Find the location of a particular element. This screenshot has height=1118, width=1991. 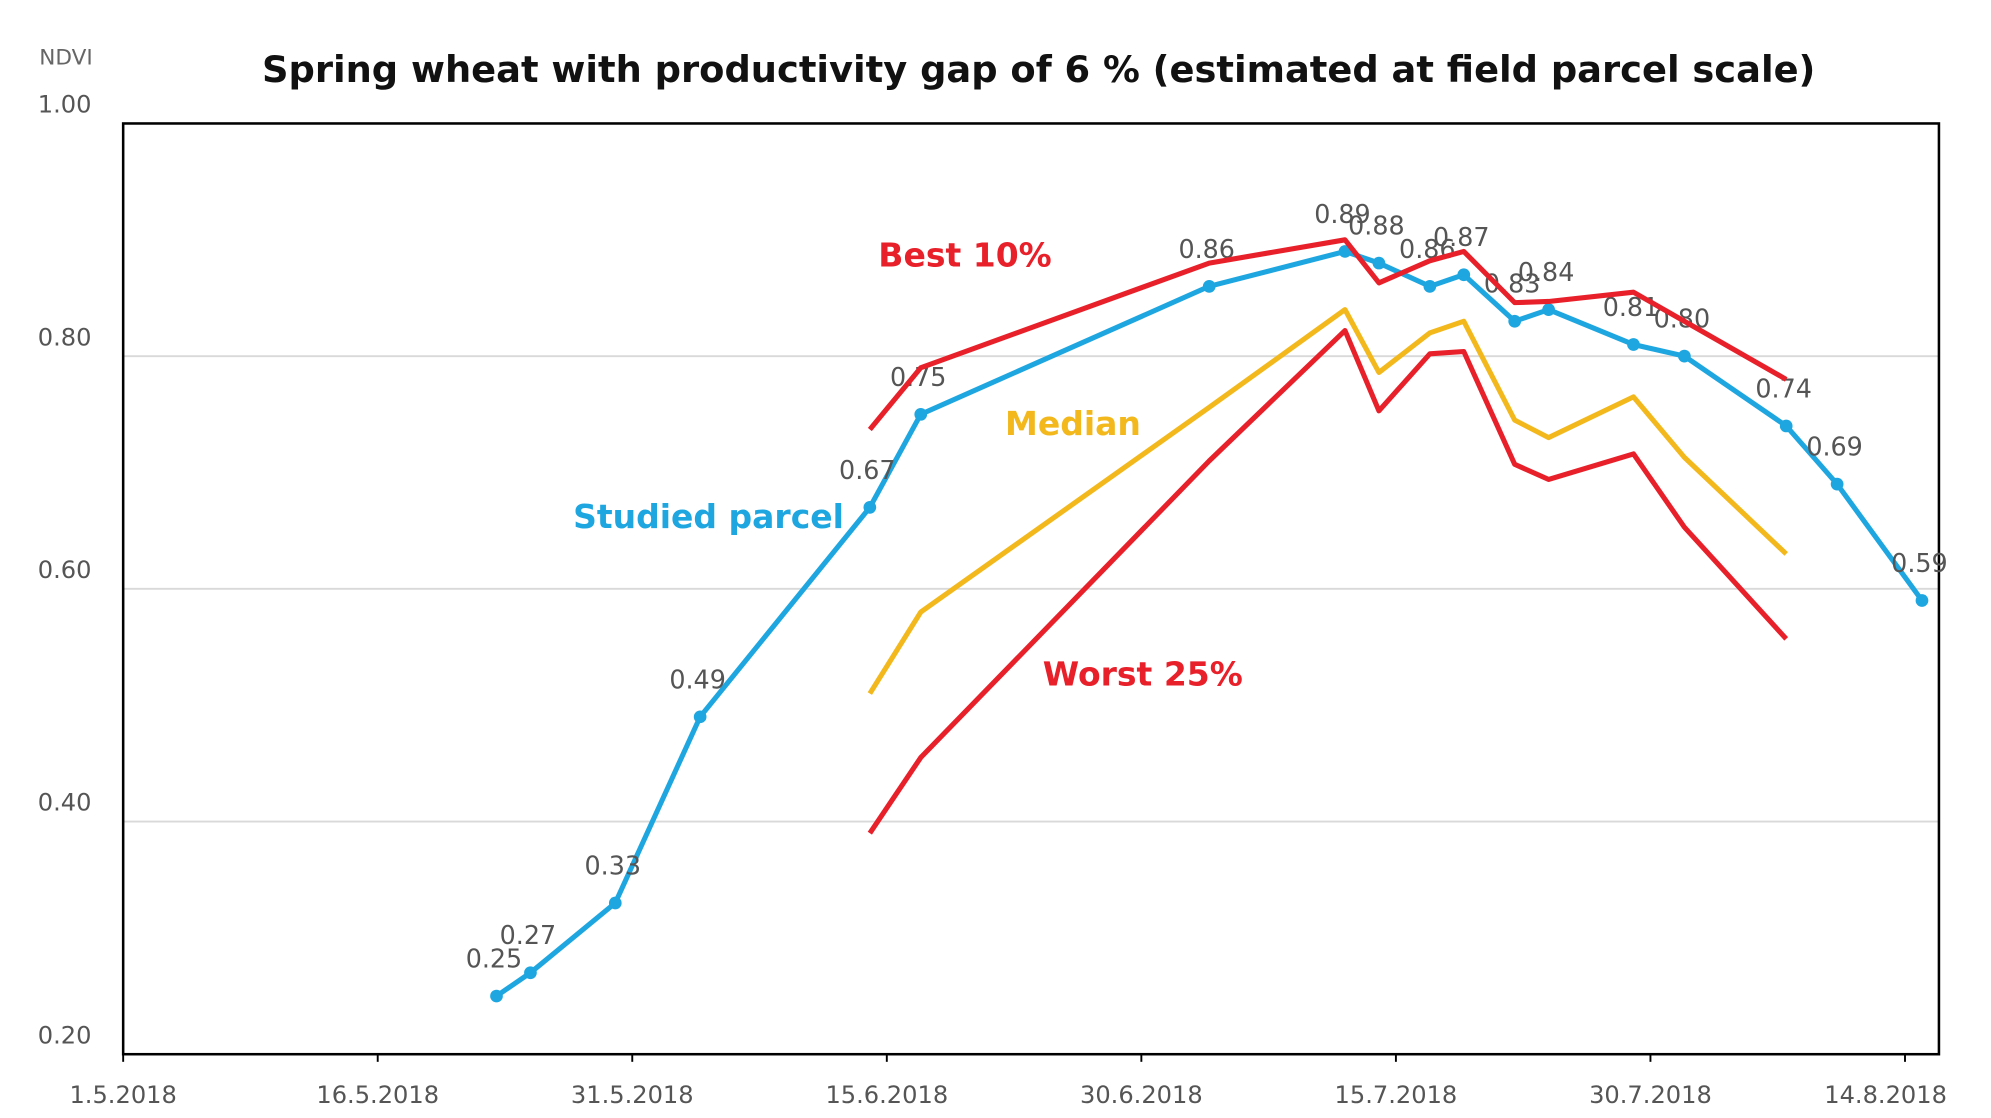

data-label: 0.69 is located at coordinates (1834, 447).